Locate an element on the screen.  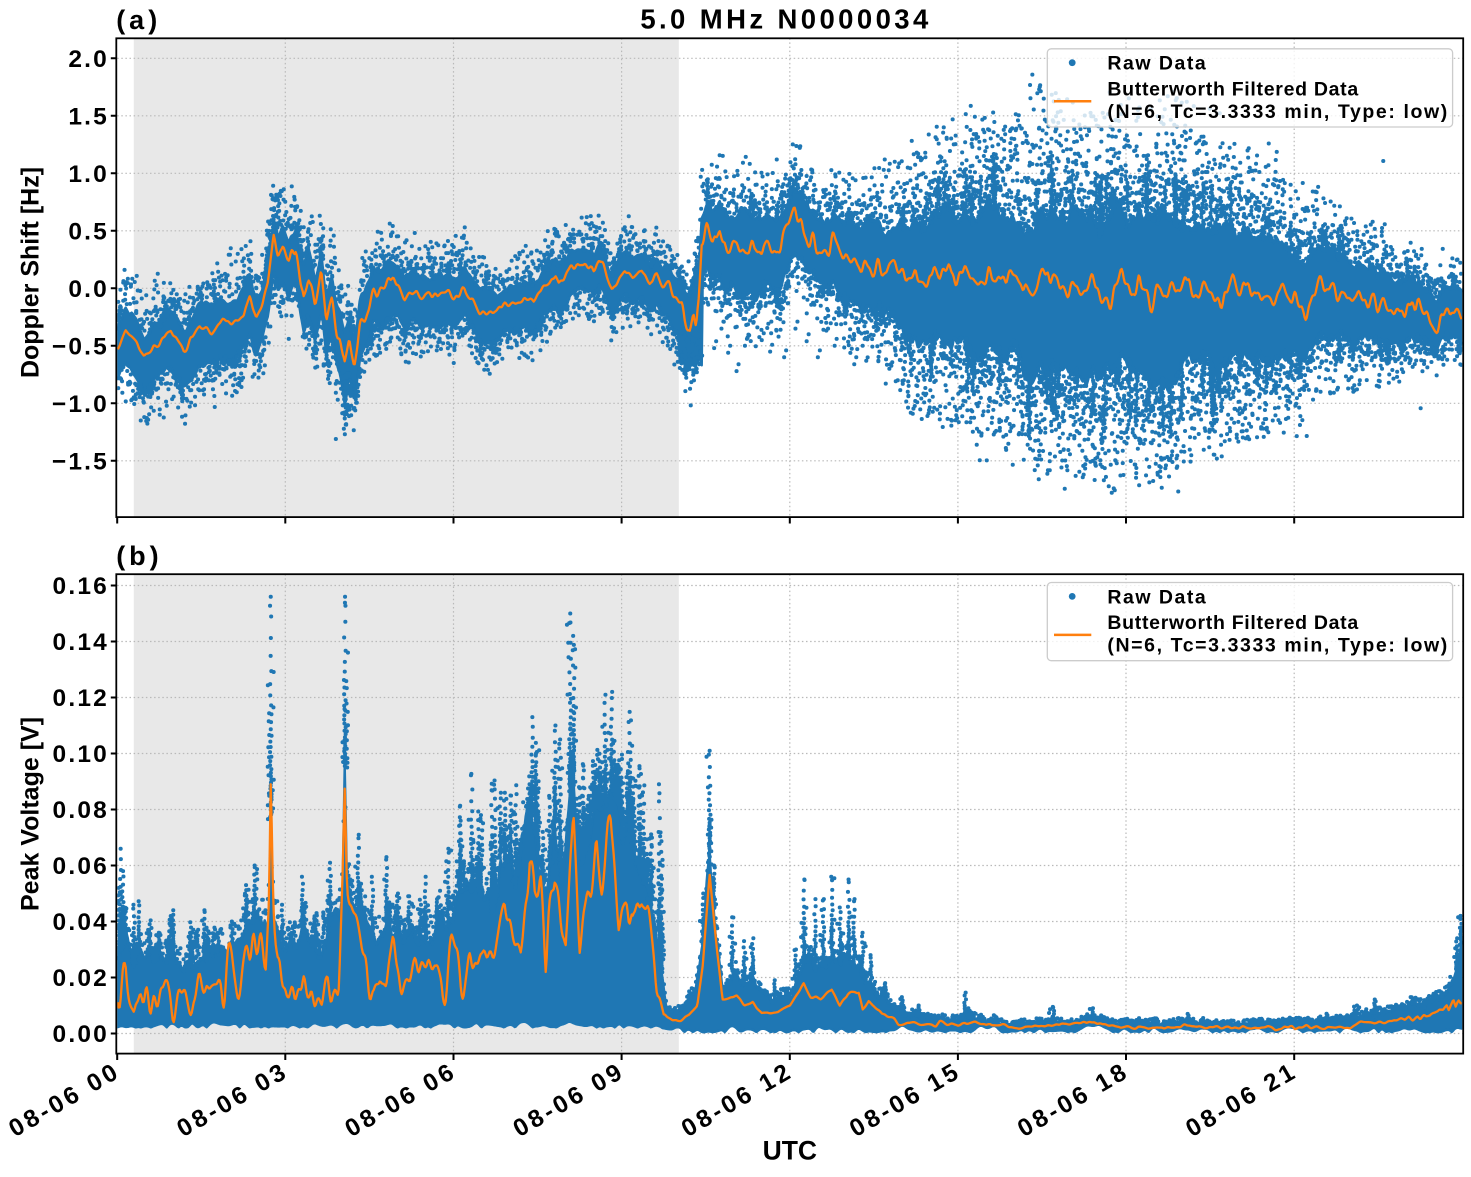
svg-text: 0.04 is located at coordinates (81, 922).